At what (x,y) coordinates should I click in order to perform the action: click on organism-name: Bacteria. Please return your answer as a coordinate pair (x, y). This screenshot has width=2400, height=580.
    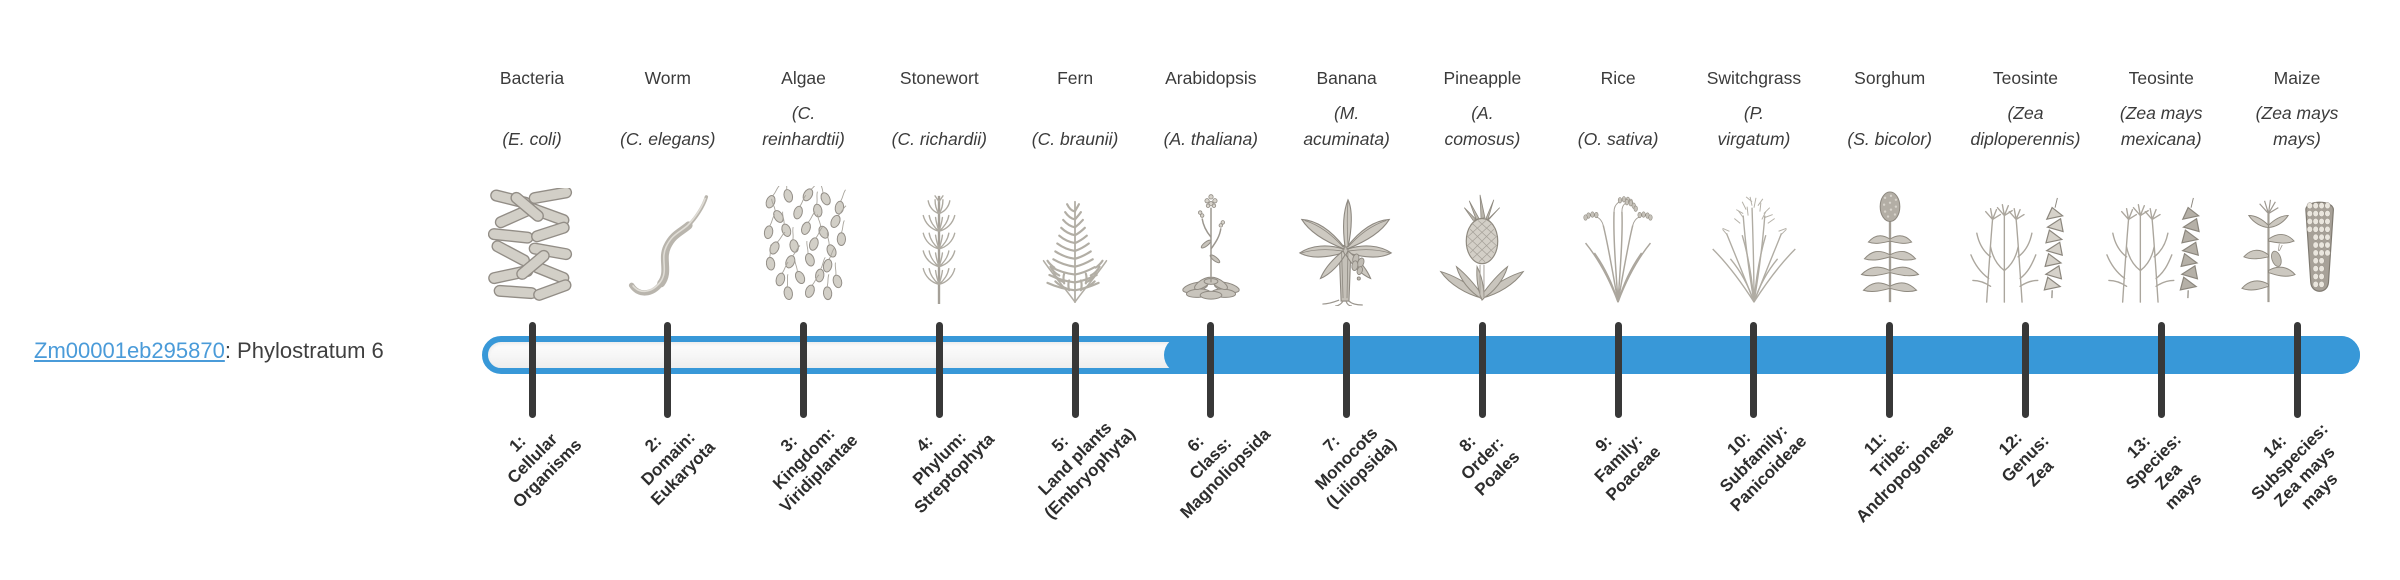
    Looking at the image, I should click on (532, 78).